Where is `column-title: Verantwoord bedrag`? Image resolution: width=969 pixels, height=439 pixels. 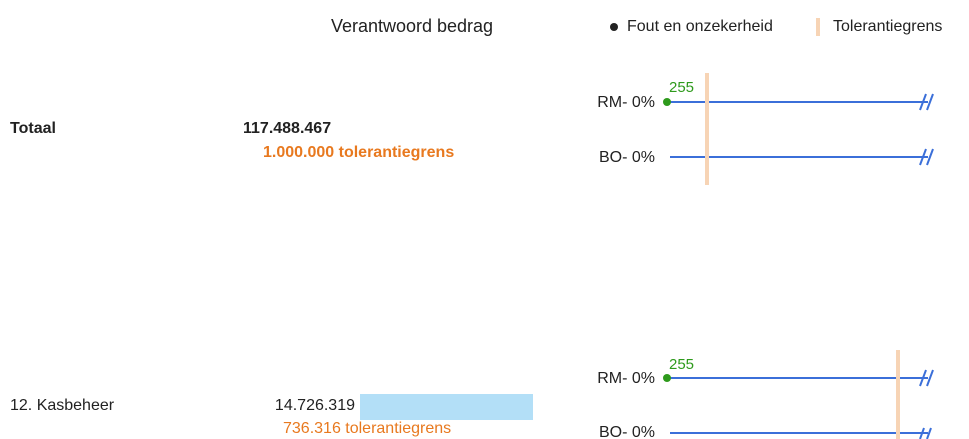 column-title: Verantwoord bedrag is located at coordinates (412, 26).